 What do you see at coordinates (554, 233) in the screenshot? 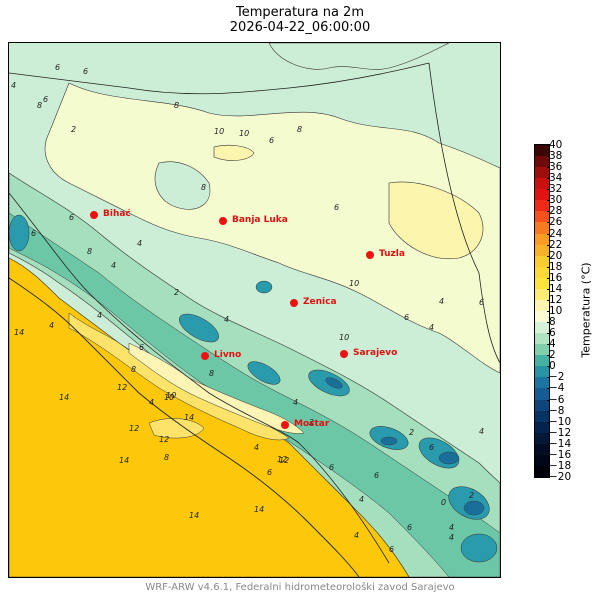
I see `colorbar-tick-label: 24` at bounding box center [554, 233].